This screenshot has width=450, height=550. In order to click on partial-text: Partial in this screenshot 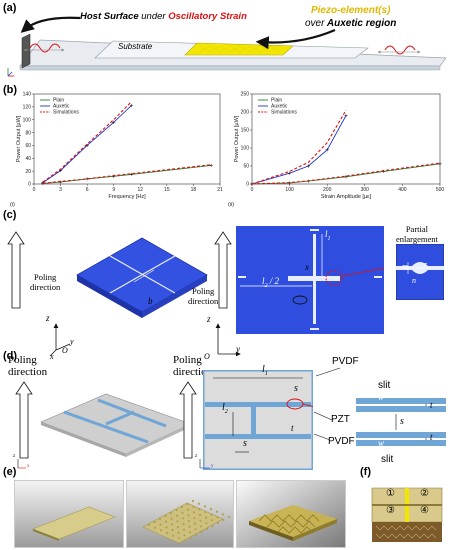, I will do `click(417, 229)`.